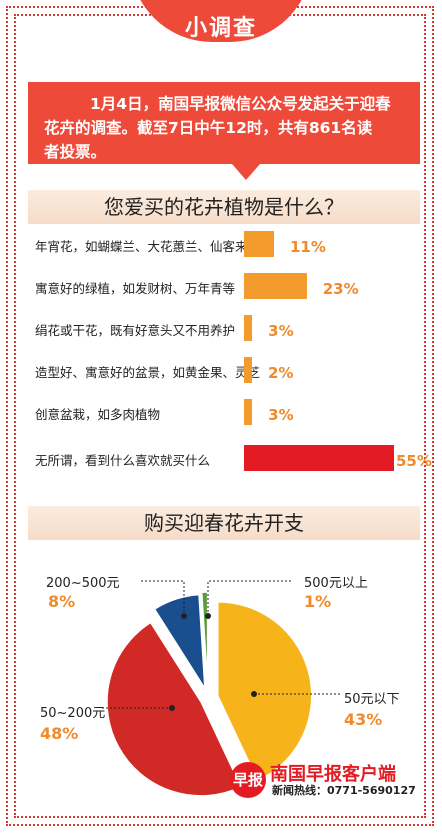  What do you see at coordinates (281, 373) in the screenshot?
I see `bar-value-label: 2%` at bounding box center [281, 373].